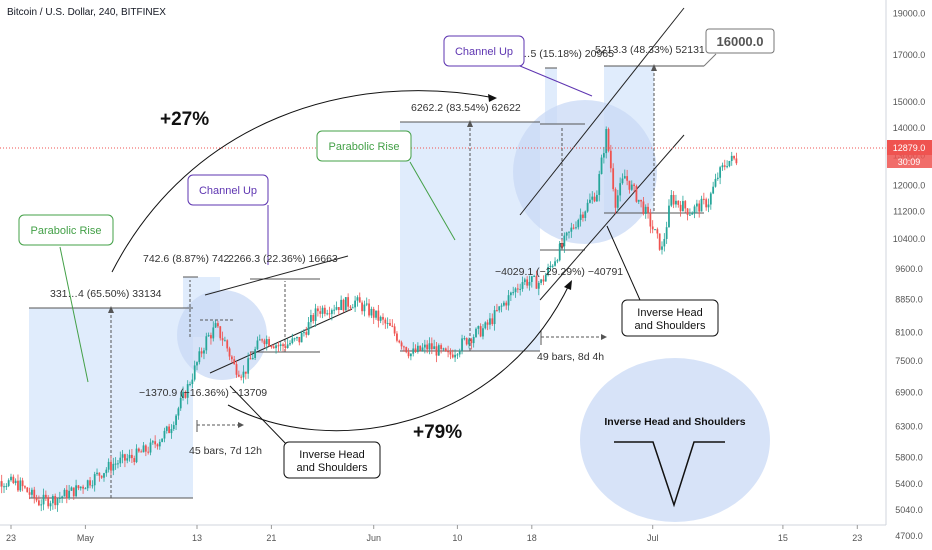 The height and width of the screenshot is (550, 932). I want to click on arc-top, so click(303, 181).